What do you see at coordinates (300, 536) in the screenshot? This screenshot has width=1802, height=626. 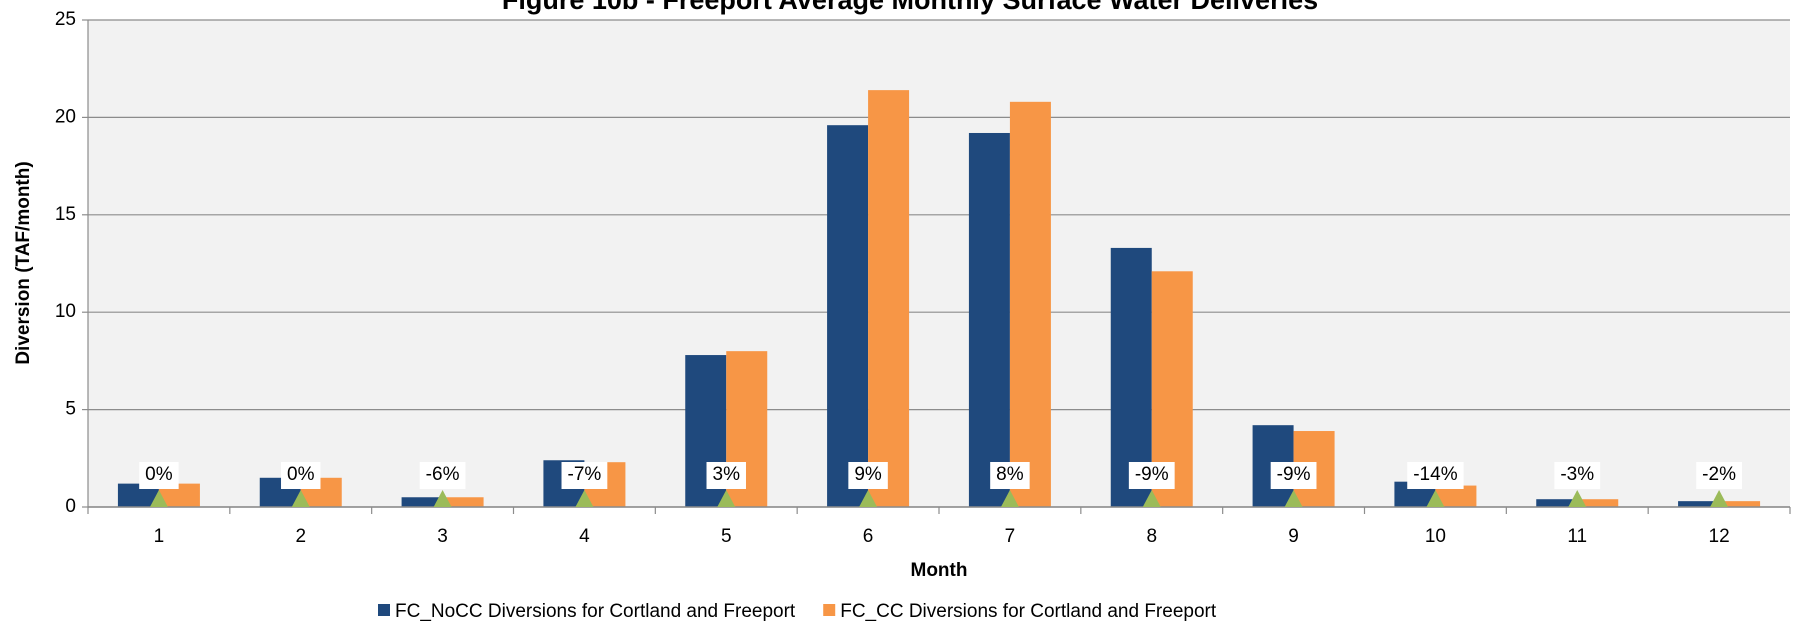 I see `x-tick-label: 2` at bounding box center [300, 536].